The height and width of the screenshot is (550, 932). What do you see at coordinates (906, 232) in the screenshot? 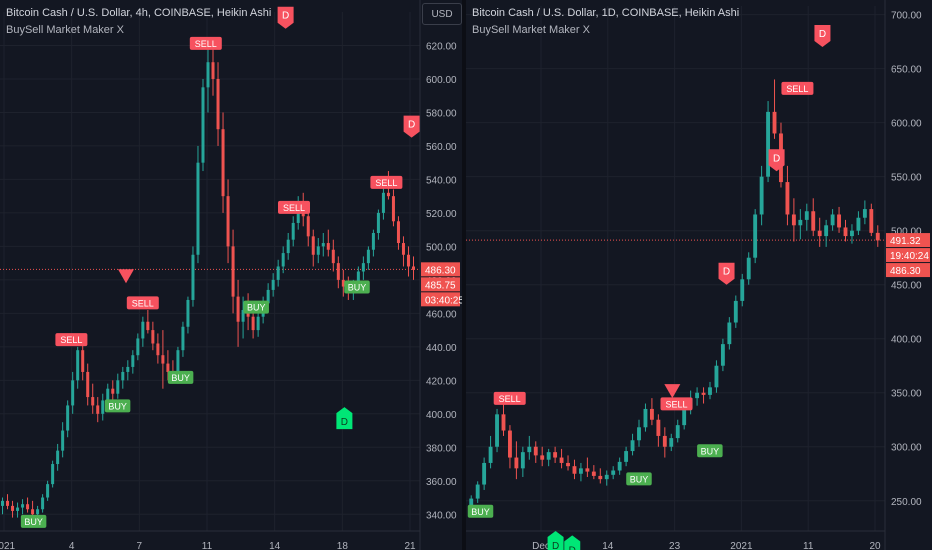
I see `y-tick-label: 500.00` at bounding box center [906, 232].